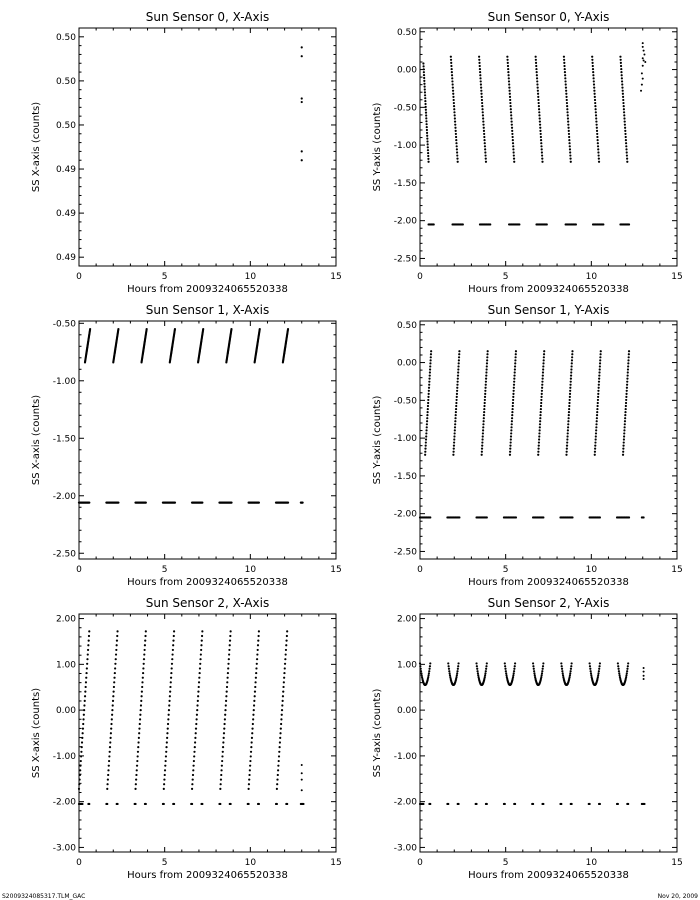 This screenshot has height=900, width=700. I want to click on x-tick-label: 10, so click(592, 277).